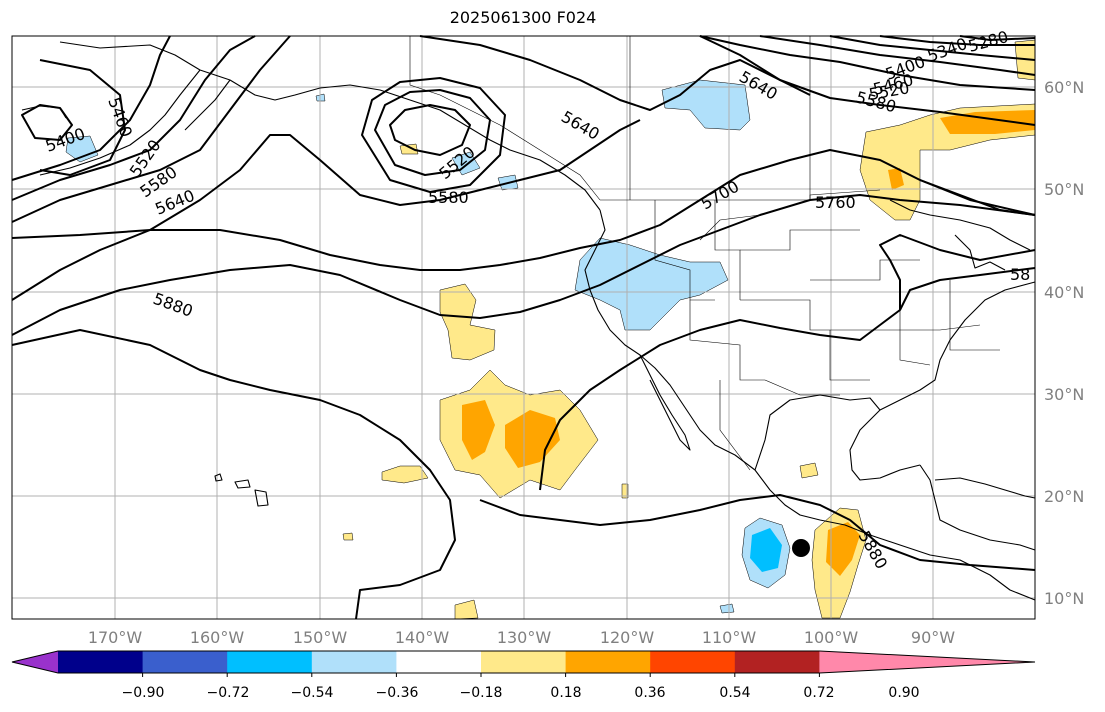 The image size is (1105, 712). I want to click on lat-label: 10°N, so click(1064, 598).